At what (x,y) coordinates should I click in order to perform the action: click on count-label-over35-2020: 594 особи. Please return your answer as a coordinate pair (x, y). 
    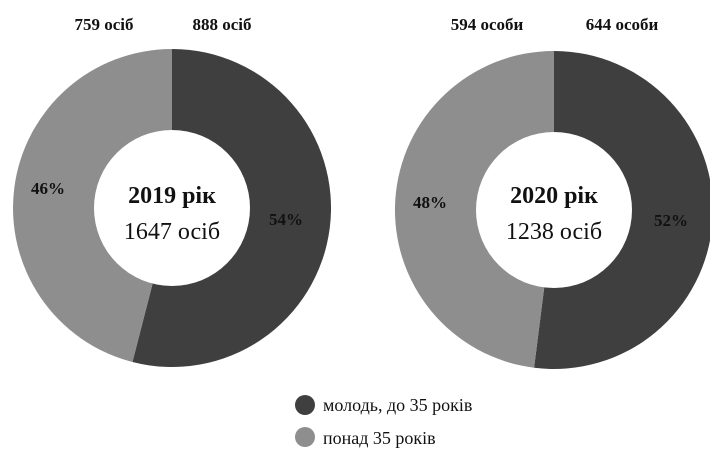
    Looking at the image, I should click on (487, 24).